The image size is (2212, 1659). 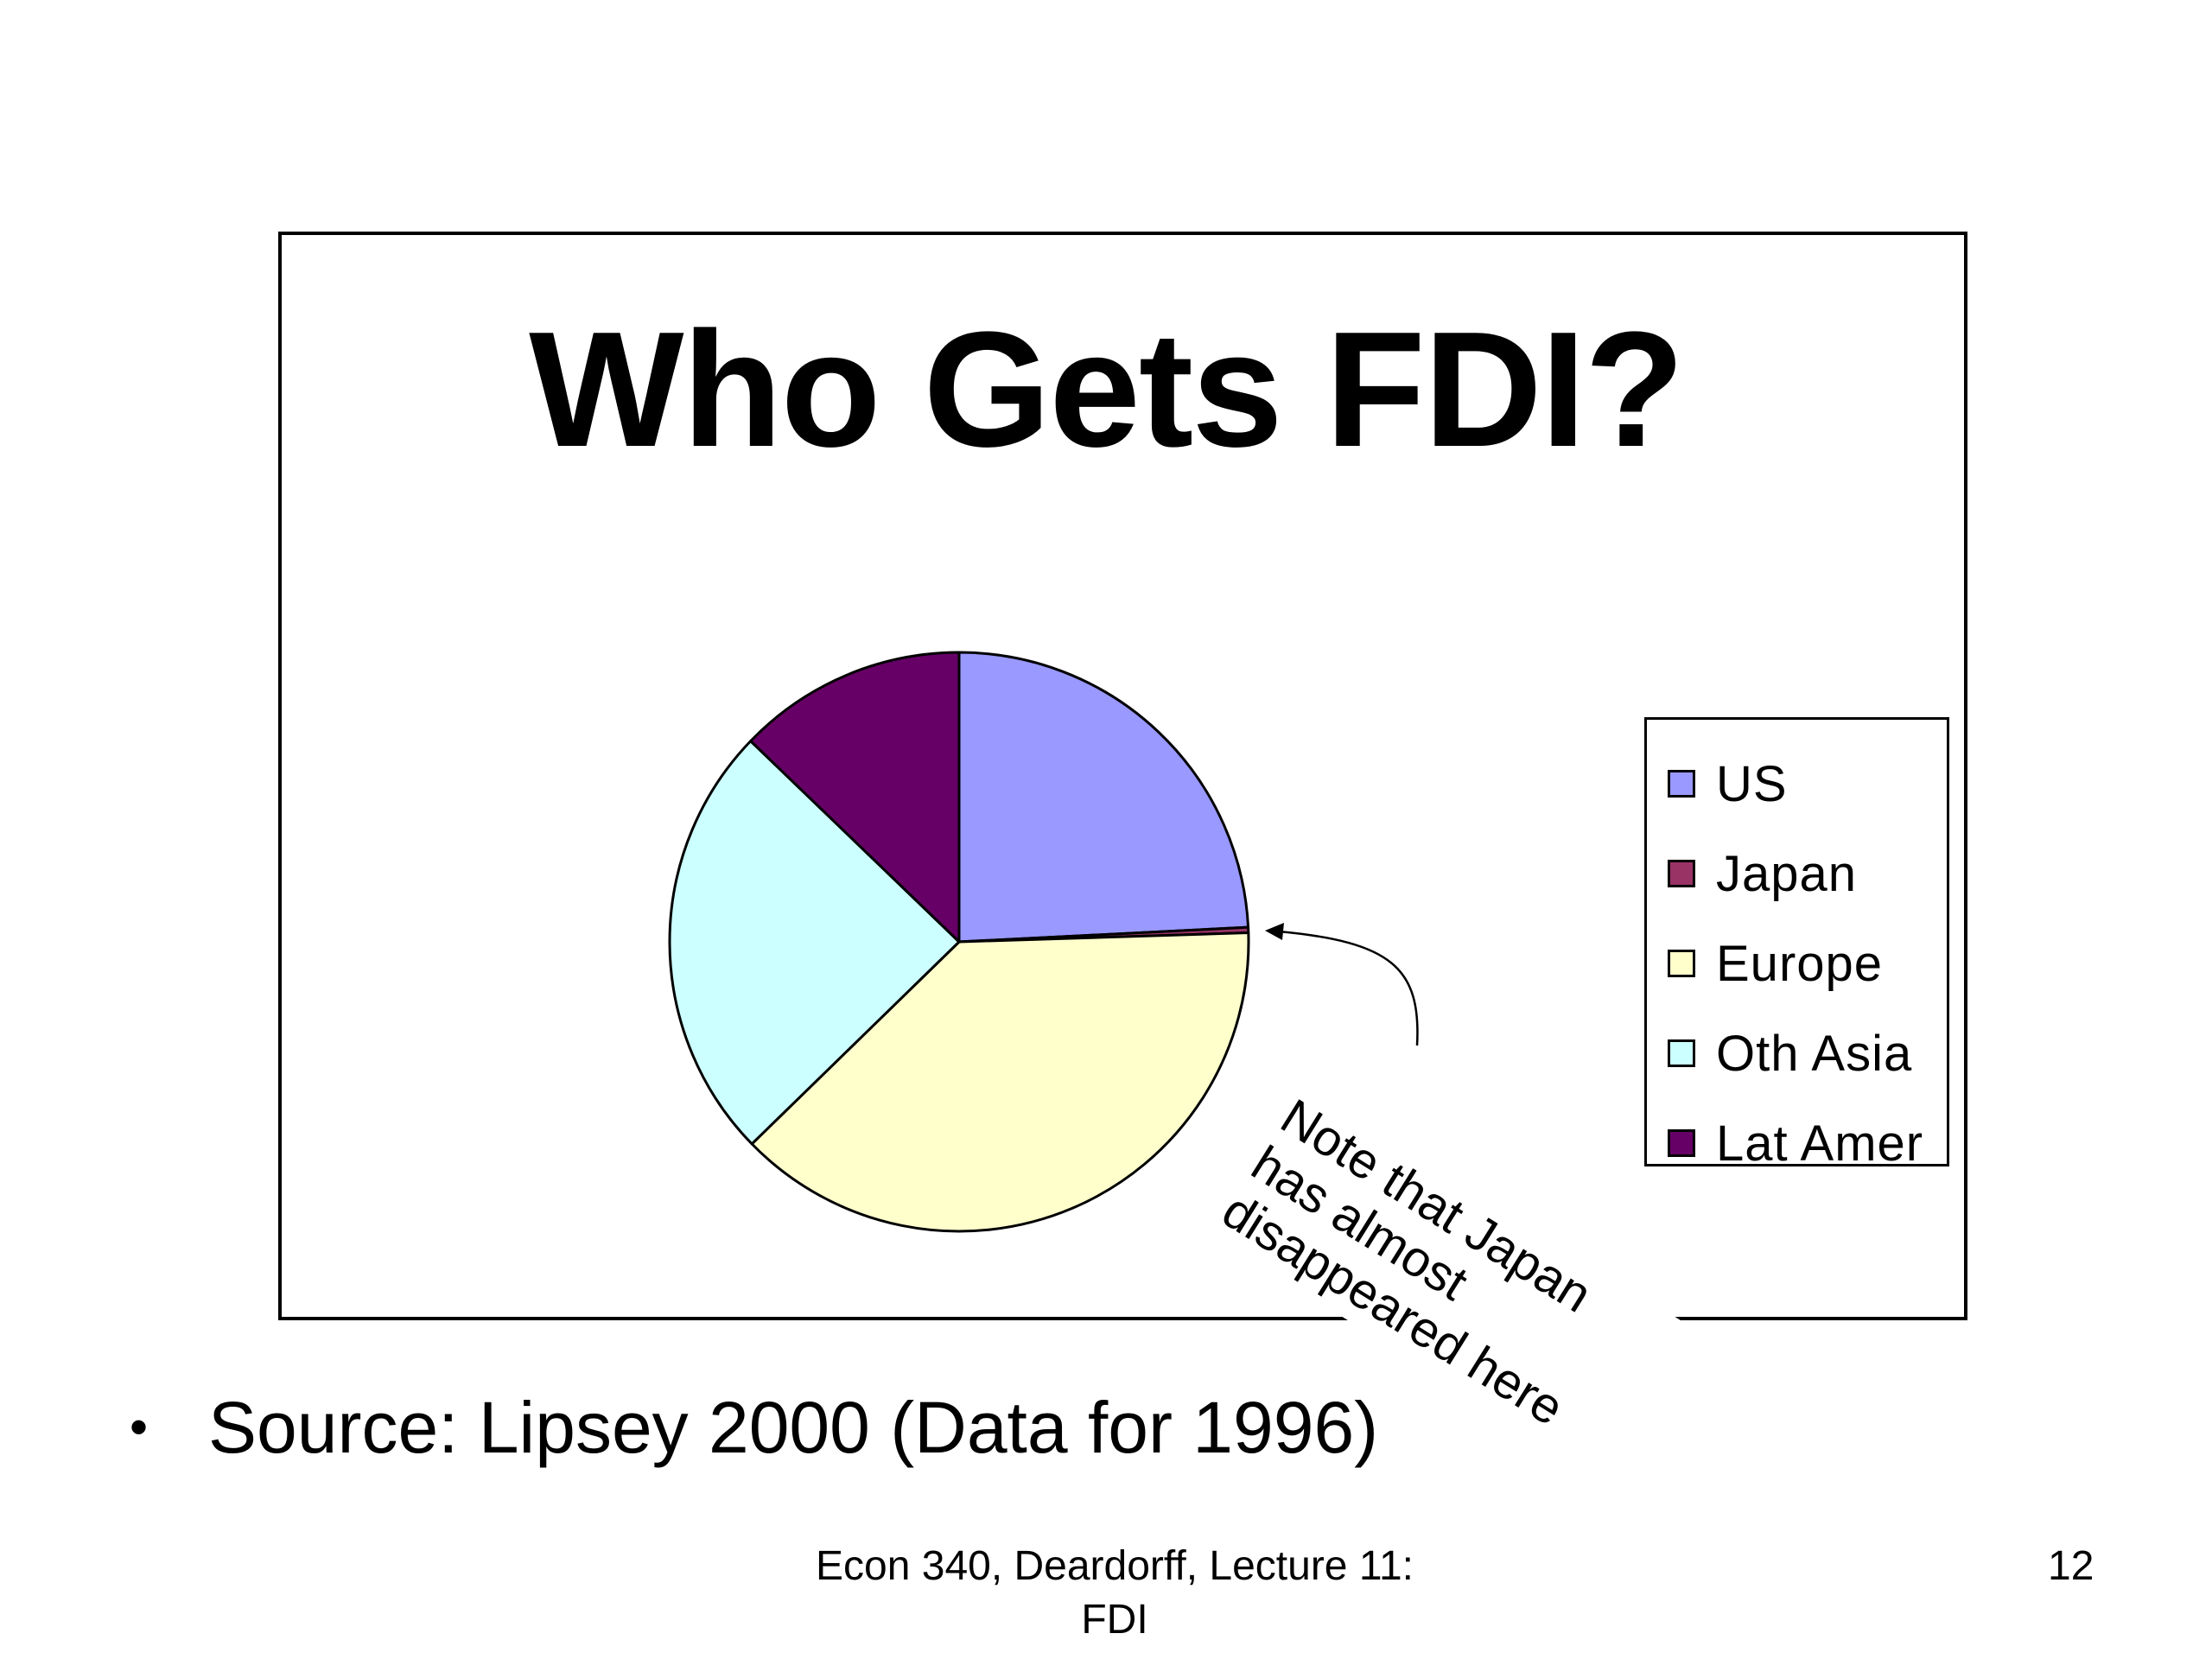 I want to click on annotation-arrow, so click(x=1348, y=988).